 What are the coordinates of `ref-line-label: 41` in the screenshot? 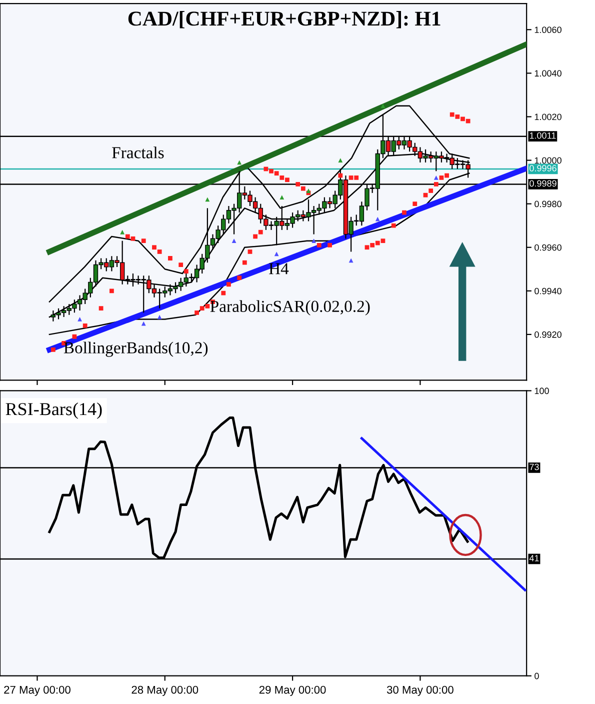 It's located at (534, 558).